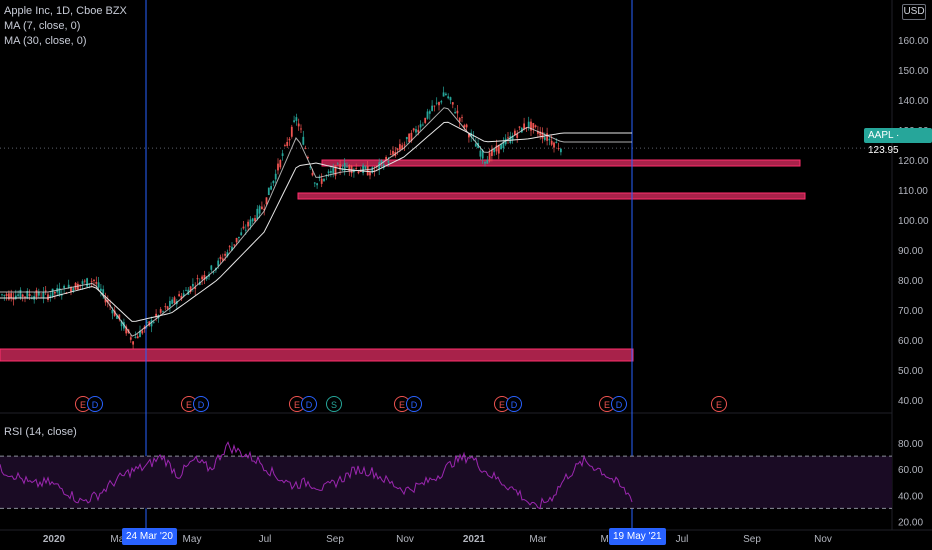 This screenshot has height=550, width=932. What do you see at coordinates (192, 539) in the screenshot?
I see `time-tick-label: May` at bounding box center [192, 539].